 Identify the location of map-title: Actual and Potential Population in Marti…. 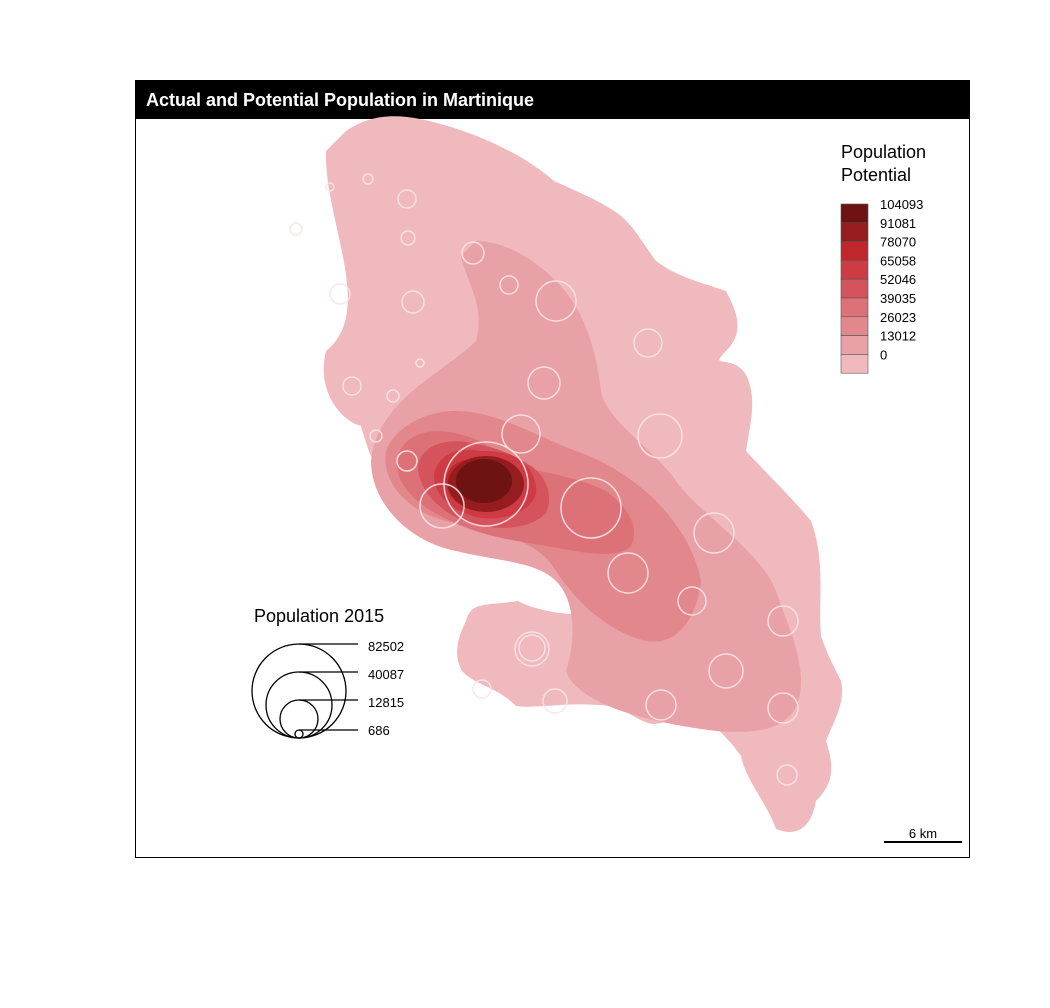
(340, 100).